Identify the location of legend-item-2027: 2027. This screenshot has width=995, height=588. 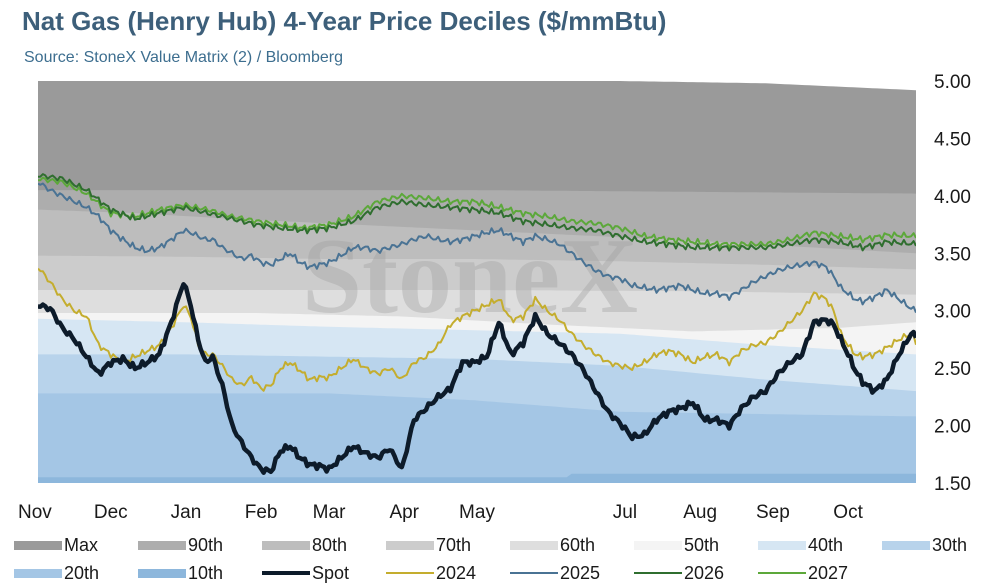
(803, 573).